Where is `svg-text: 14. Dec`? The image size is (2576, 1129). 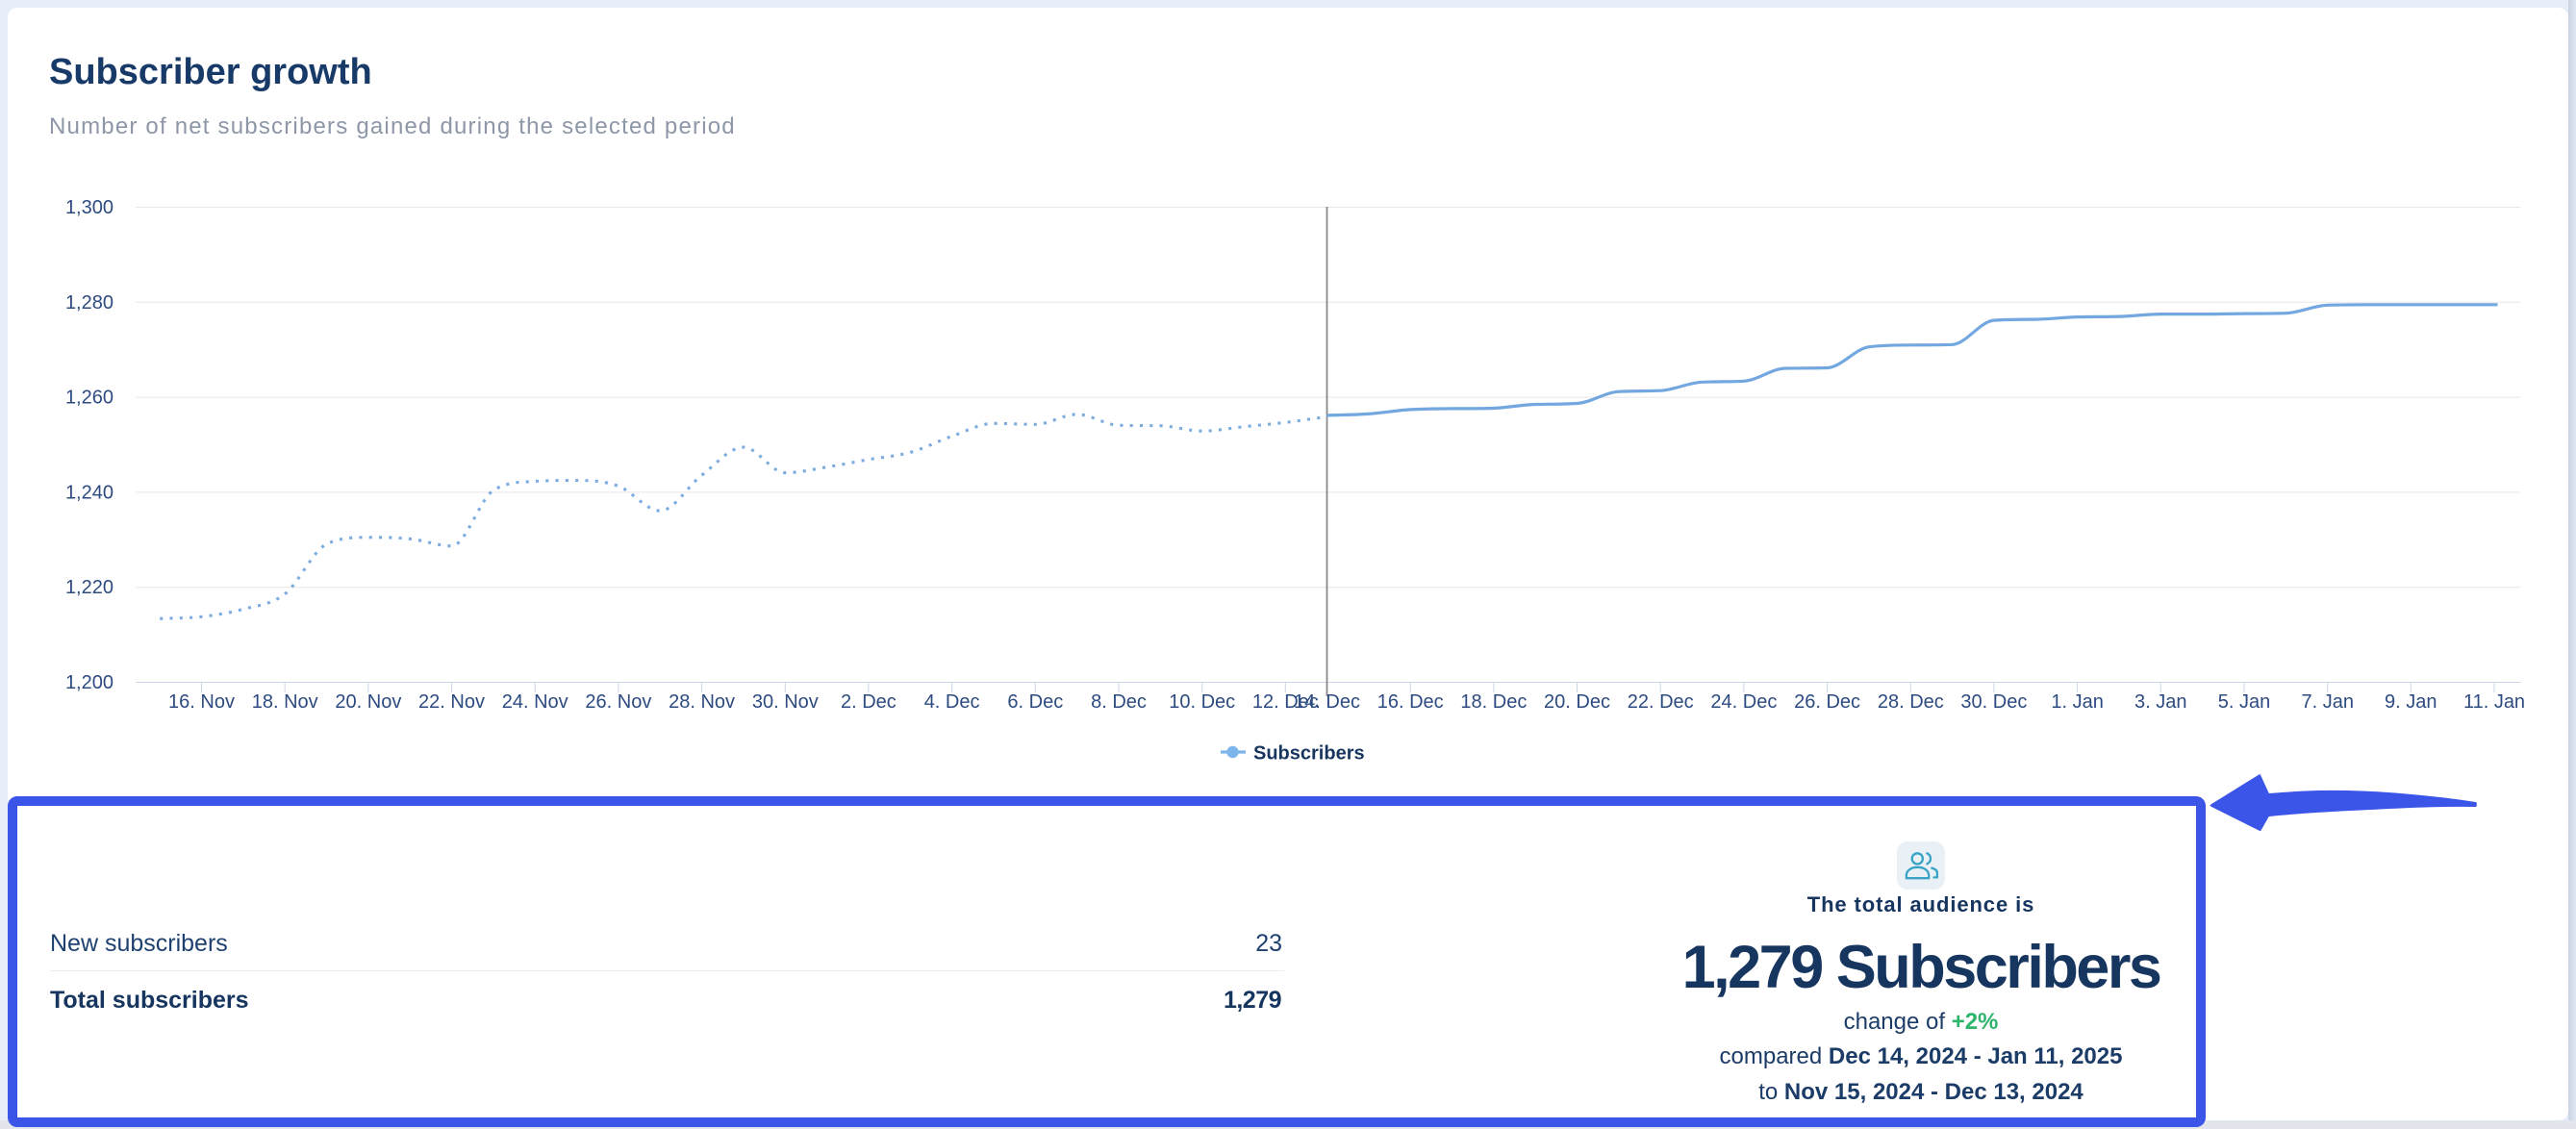
svg-text: 14. Dec is located at coordinates (1327, 702).